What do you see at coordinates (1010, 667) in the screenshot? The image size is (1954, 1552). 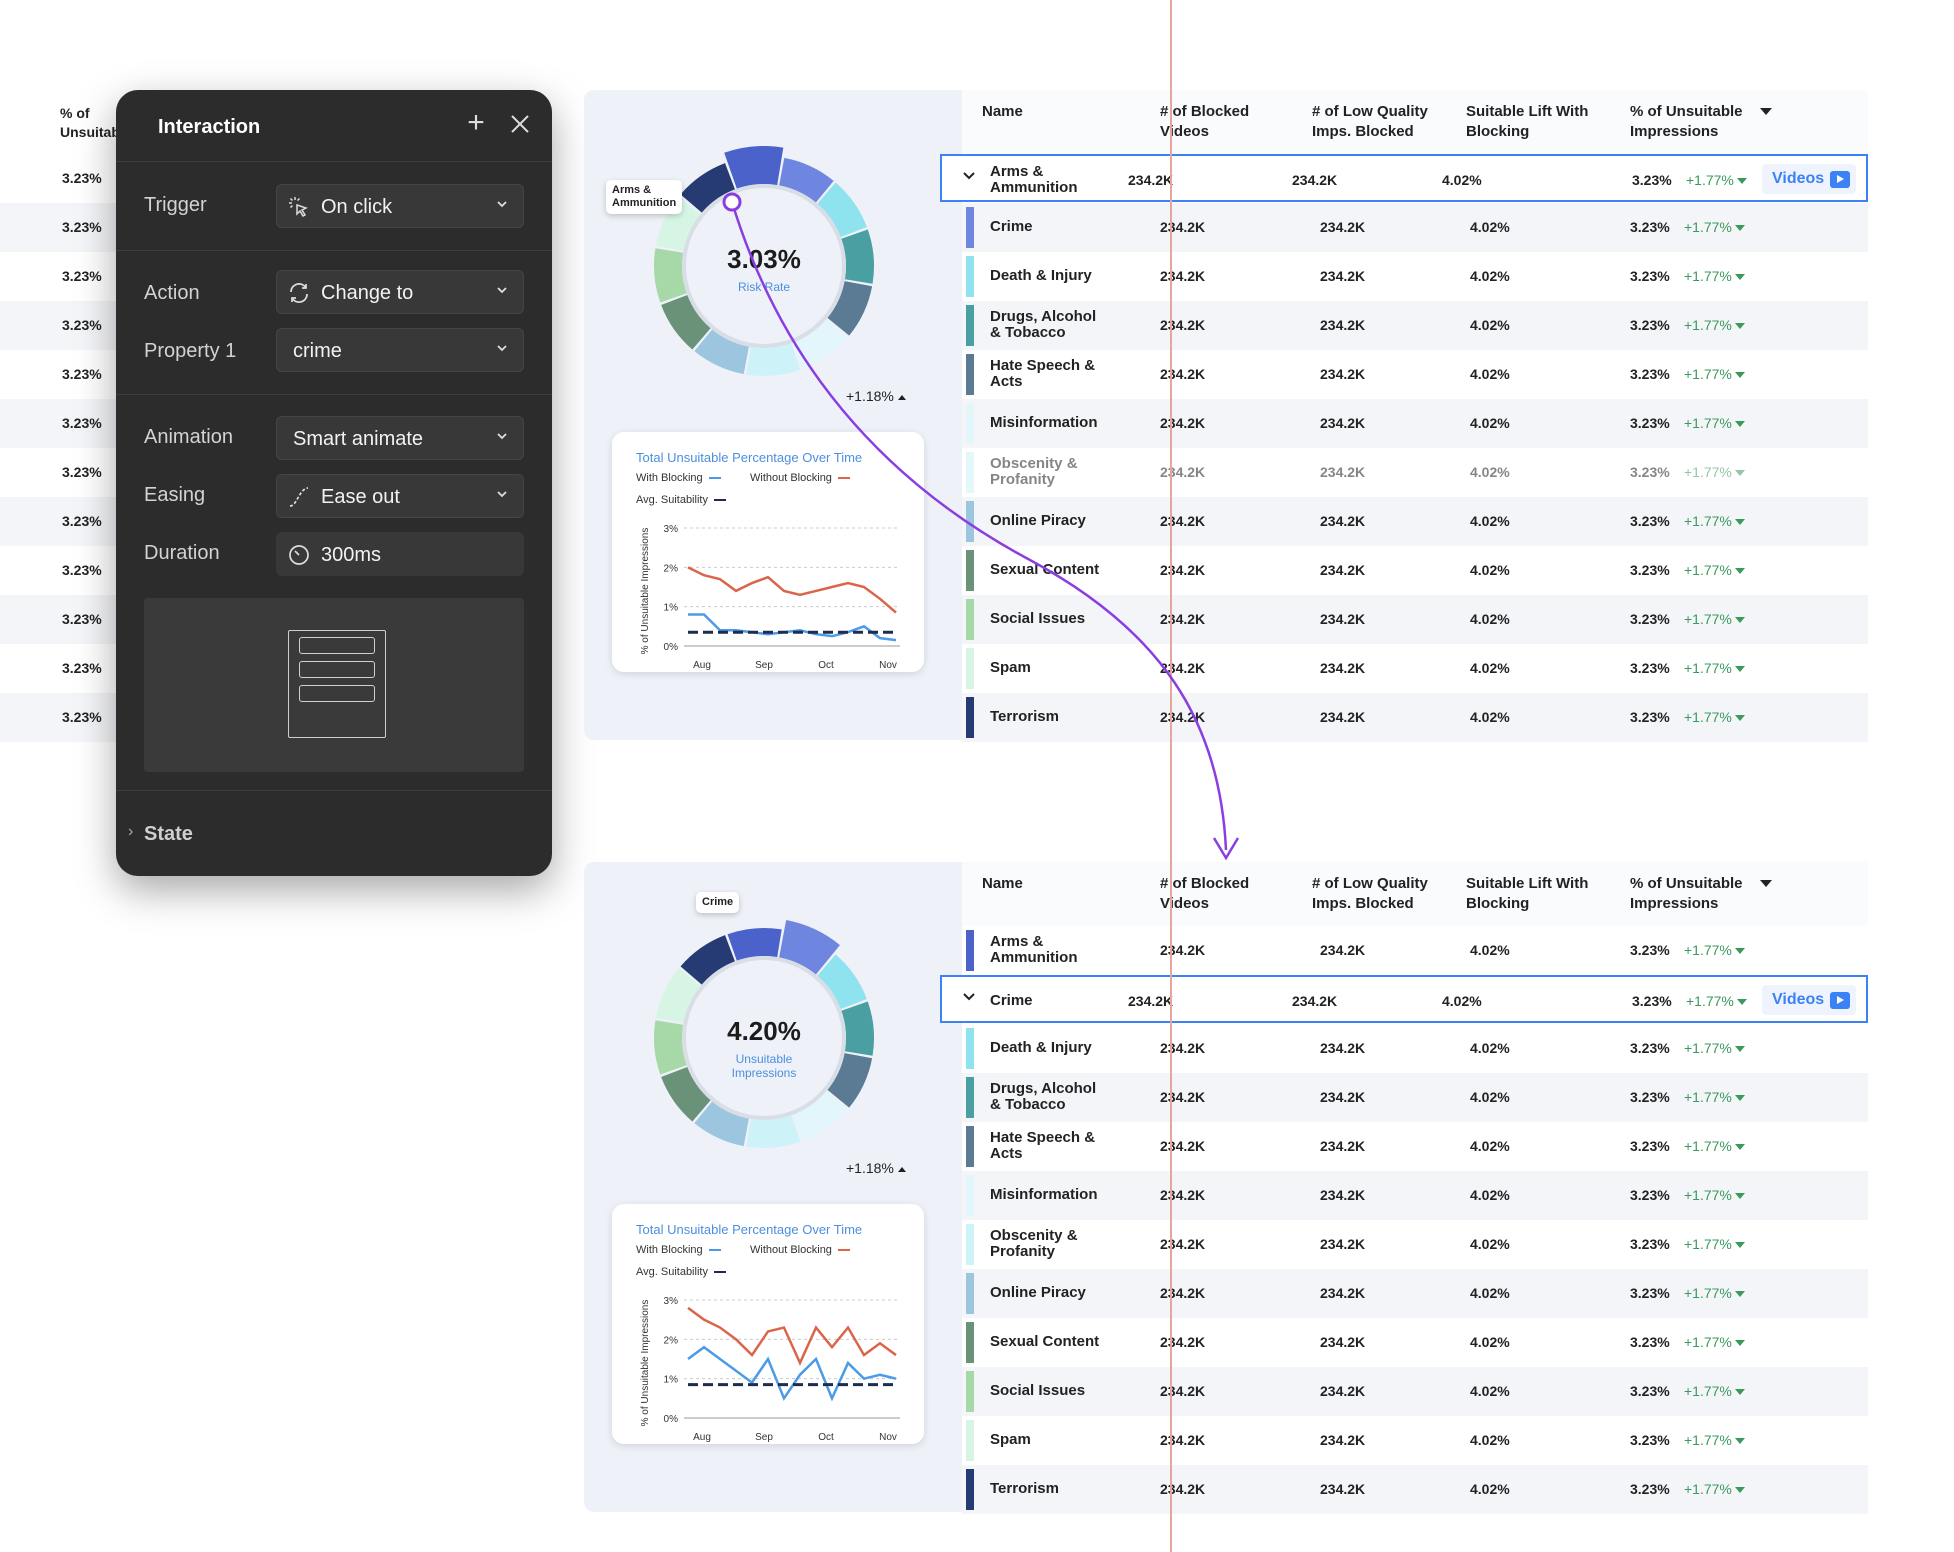 I see `category-name: Spam` at bounding box center [1010, 667].